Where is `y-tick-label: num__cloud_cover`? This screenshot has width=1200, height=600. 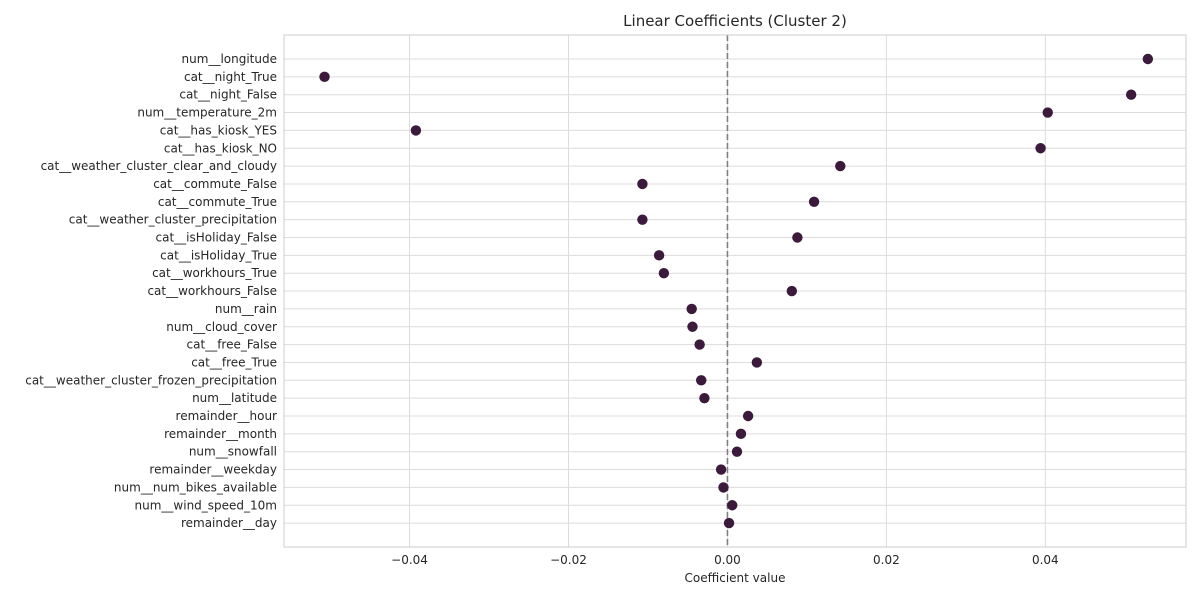 y-tick-label: num__cloud_cover is located at coordinates (221, 327).